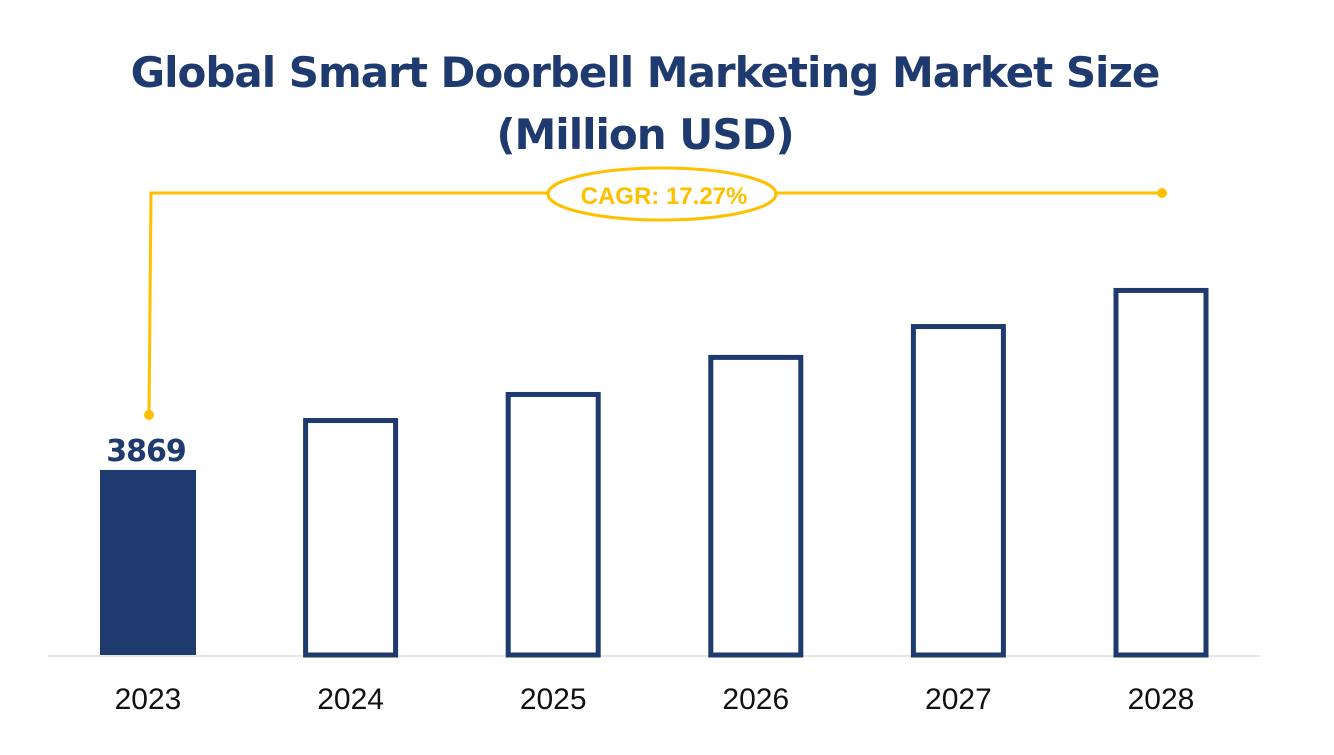 Image resolution: width=1334 pixels, height=755 pixels. Describe the element at coordinates (958, 699) in the screenshot. I see `x-tick-label-2027: 2027` at that location.